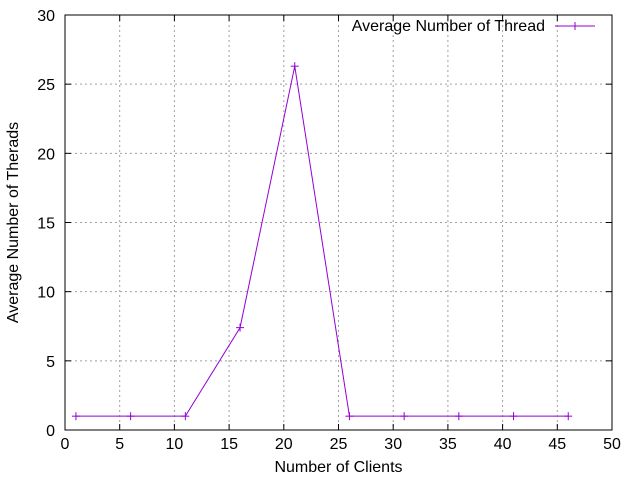 This screenshot has width=640, height=480. What do you see at coordinates (46, 224) in the screenshot?
I see `y-tick-label: 15` at bounding box center [46, 224].